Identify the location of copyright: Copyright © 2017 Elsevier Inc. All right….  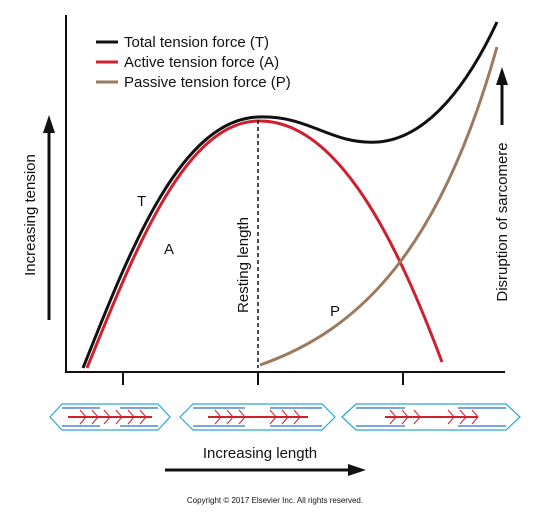
(275, 500).